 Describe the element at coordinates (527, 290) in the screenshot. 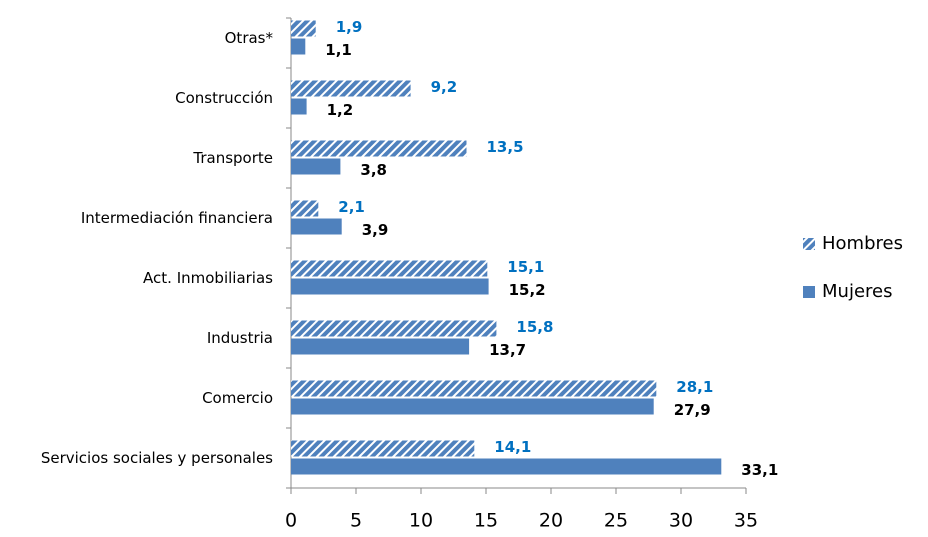

I see `value-label: 15,2` at that location.